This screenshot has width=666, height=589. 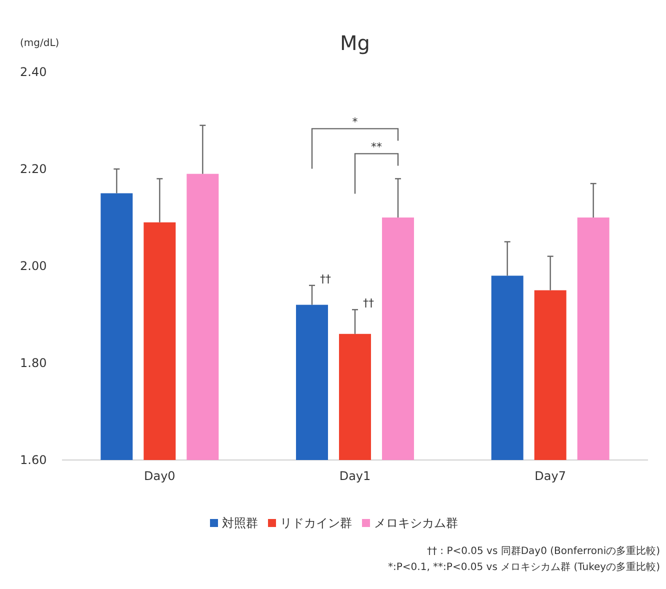 What do you see at coordinates (543, 551) in the screenshot?
I see `text: †† : P<0.05 vs 同群Day0 (Bonferroniの多重比較)` at bounding box center [543, 551].